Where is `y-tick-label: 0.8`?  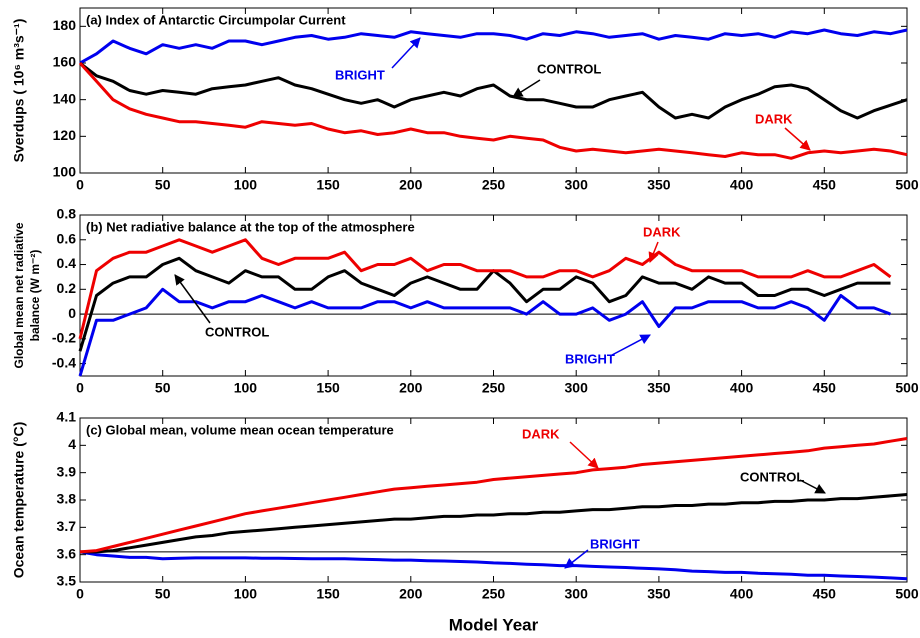
y-tick-label: 0.8 is located at coordinates (67, 214).